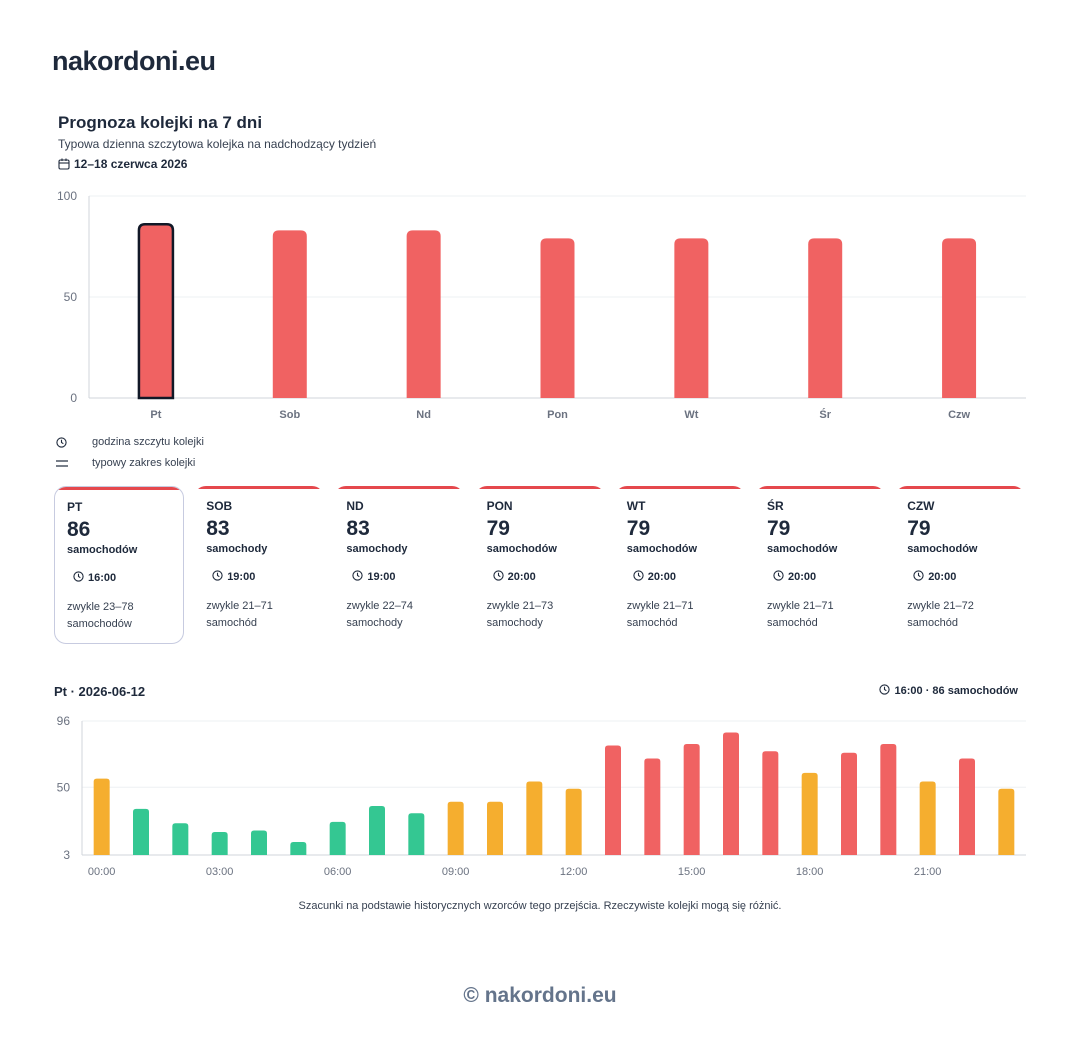  What do you see at coordinates (792, 623) in the screenshot?
I see `card-typical-range-unit: samochód` at bounding box center [792, 623].